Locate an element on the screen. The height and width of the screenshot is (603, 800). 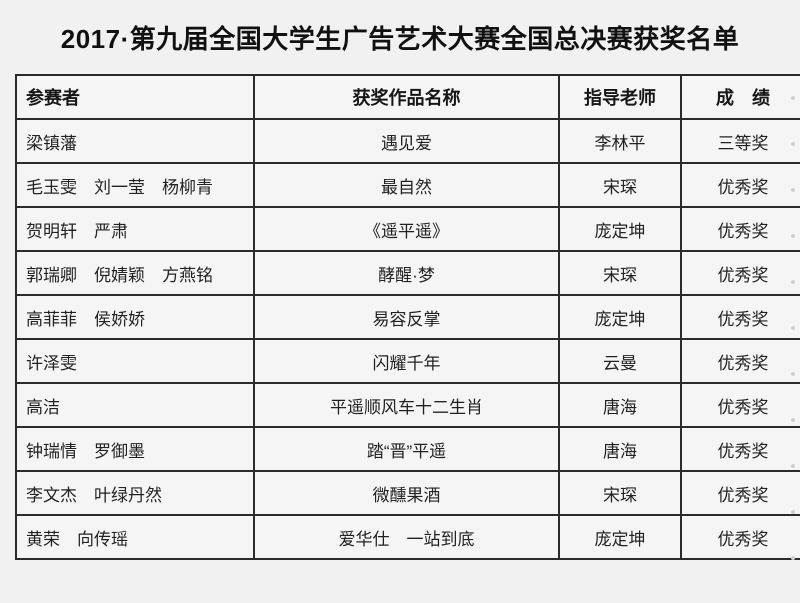
table-row: 高洁 平遥顺风车十二生肖 唐海 优秀奖 is located at coordinates (407, 405).